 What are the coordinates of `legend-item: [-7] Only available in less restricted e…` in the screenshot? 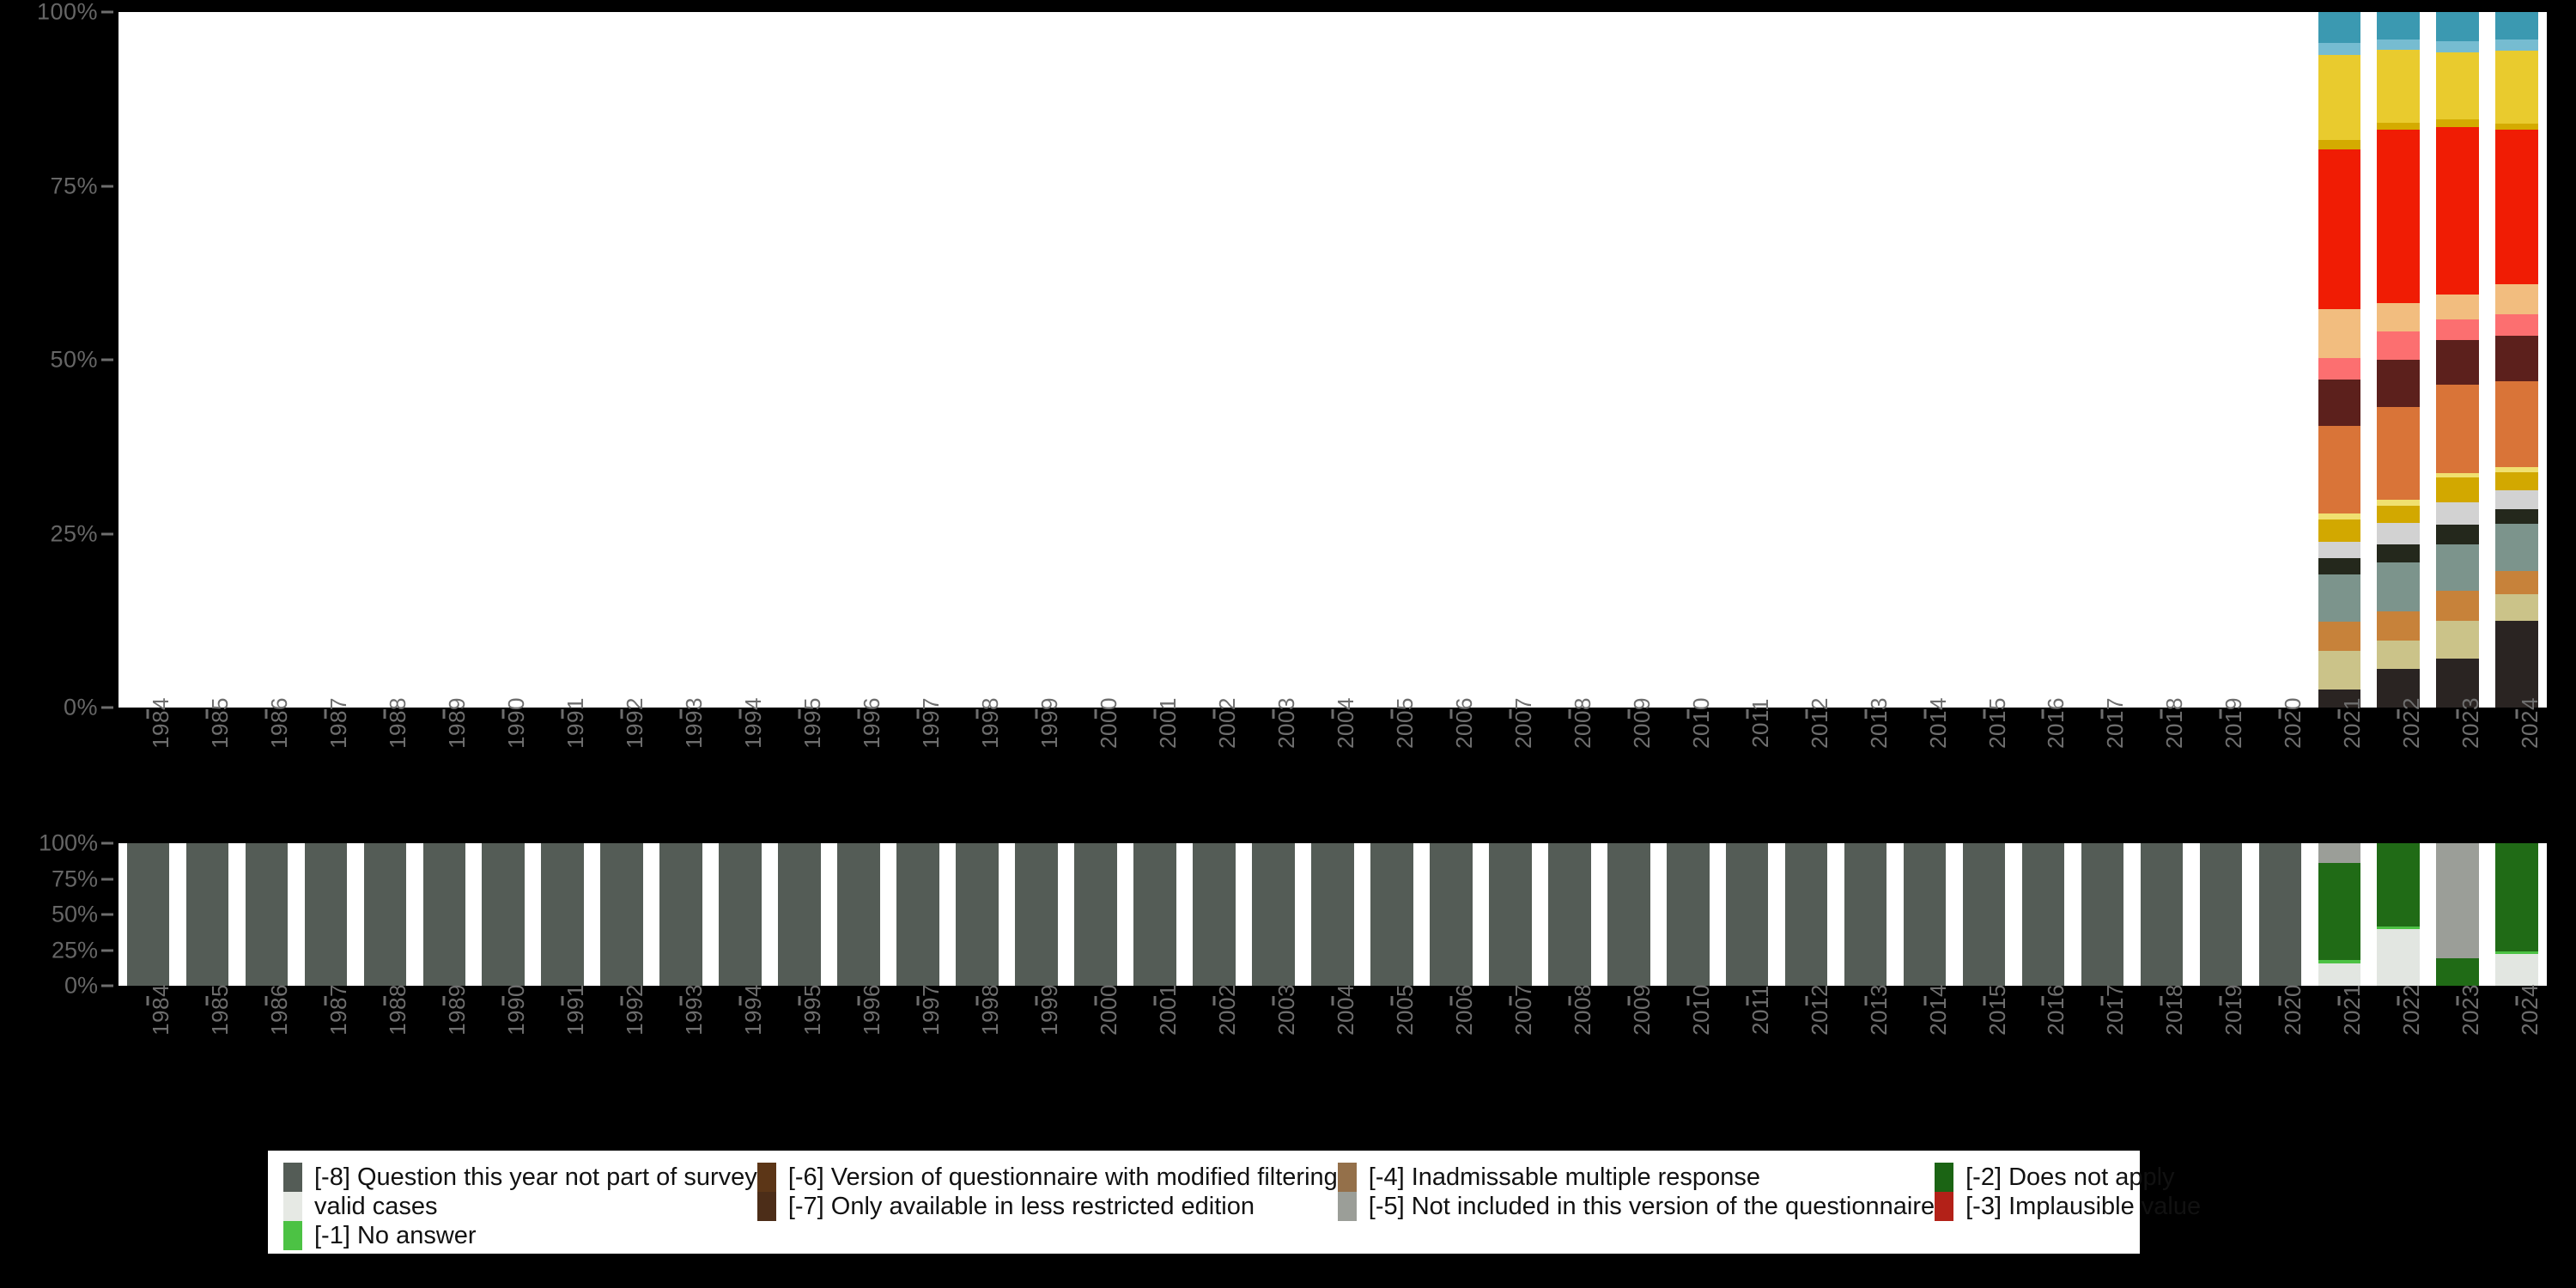 It's located at (1047, 1206).